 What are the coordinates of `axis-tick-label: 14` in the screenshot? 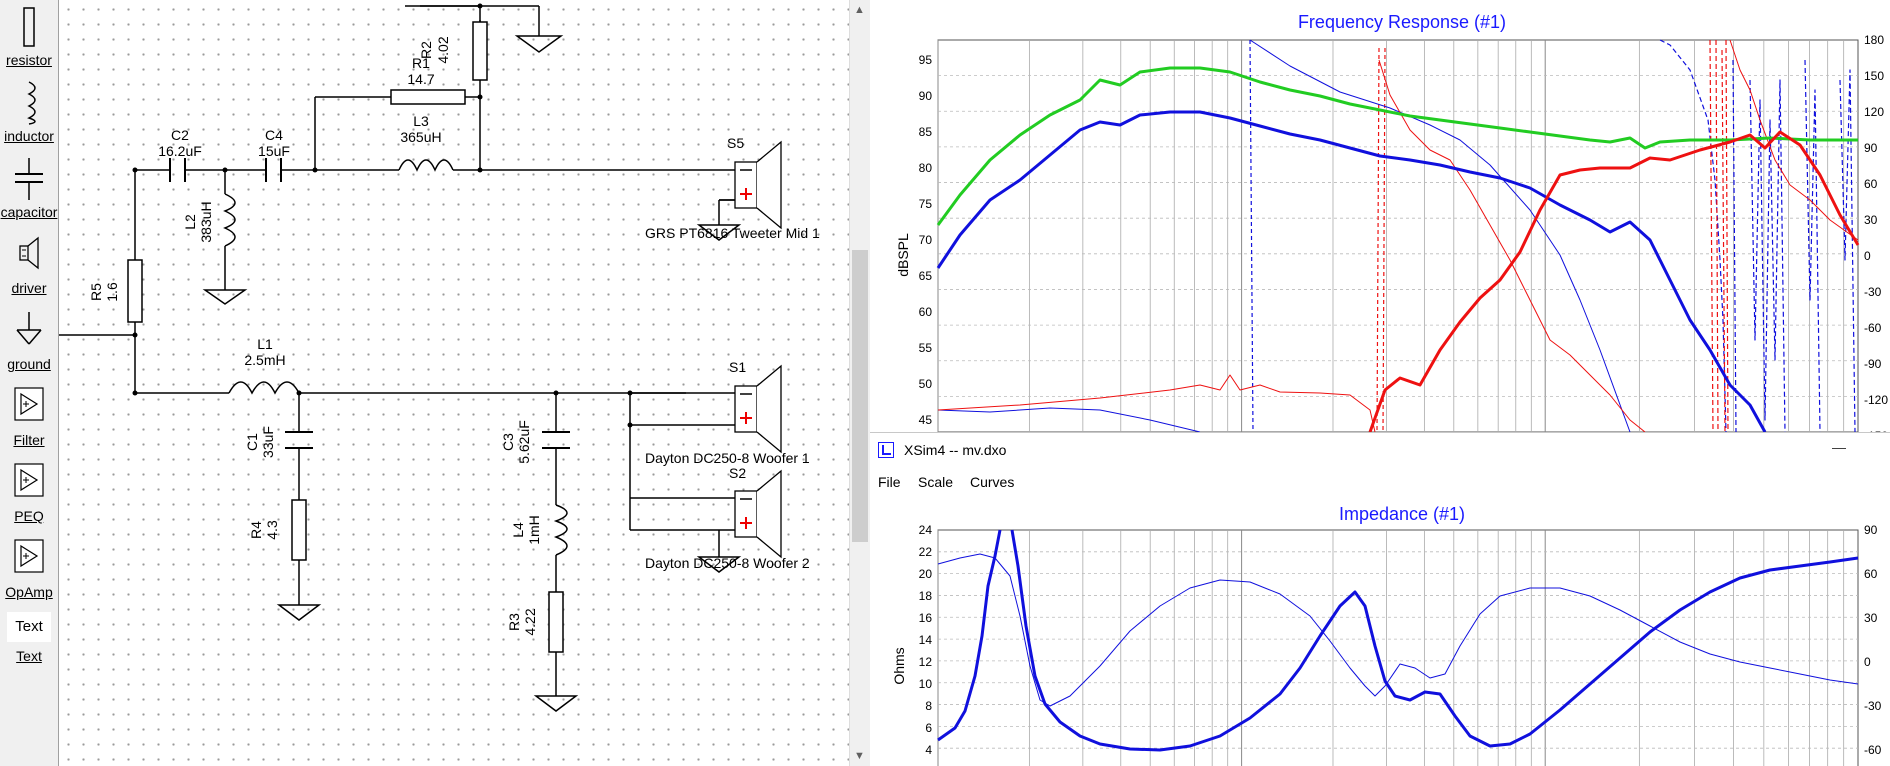 It's located at (926, 640).